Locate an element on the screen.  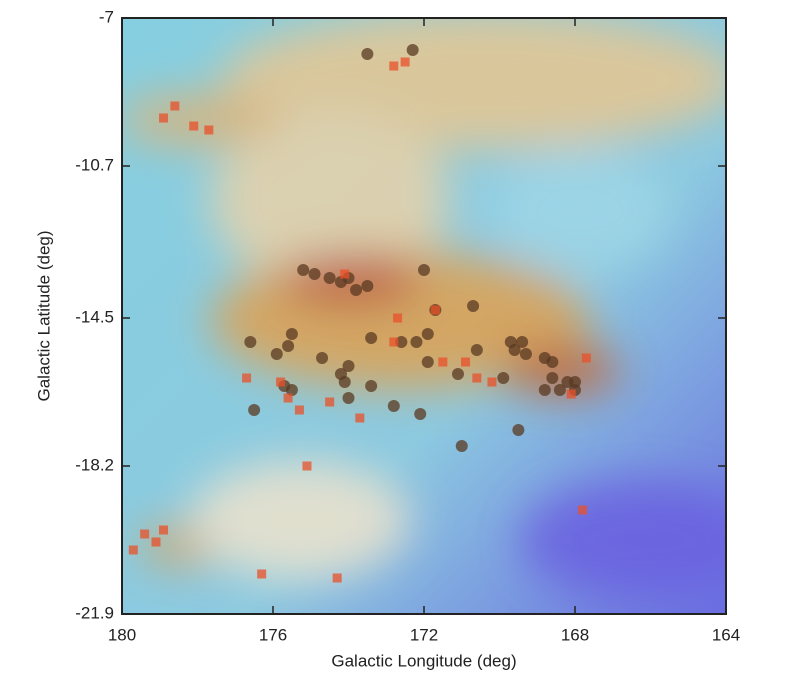
x-tick-label: 172 is located at coordinates (424, 634).